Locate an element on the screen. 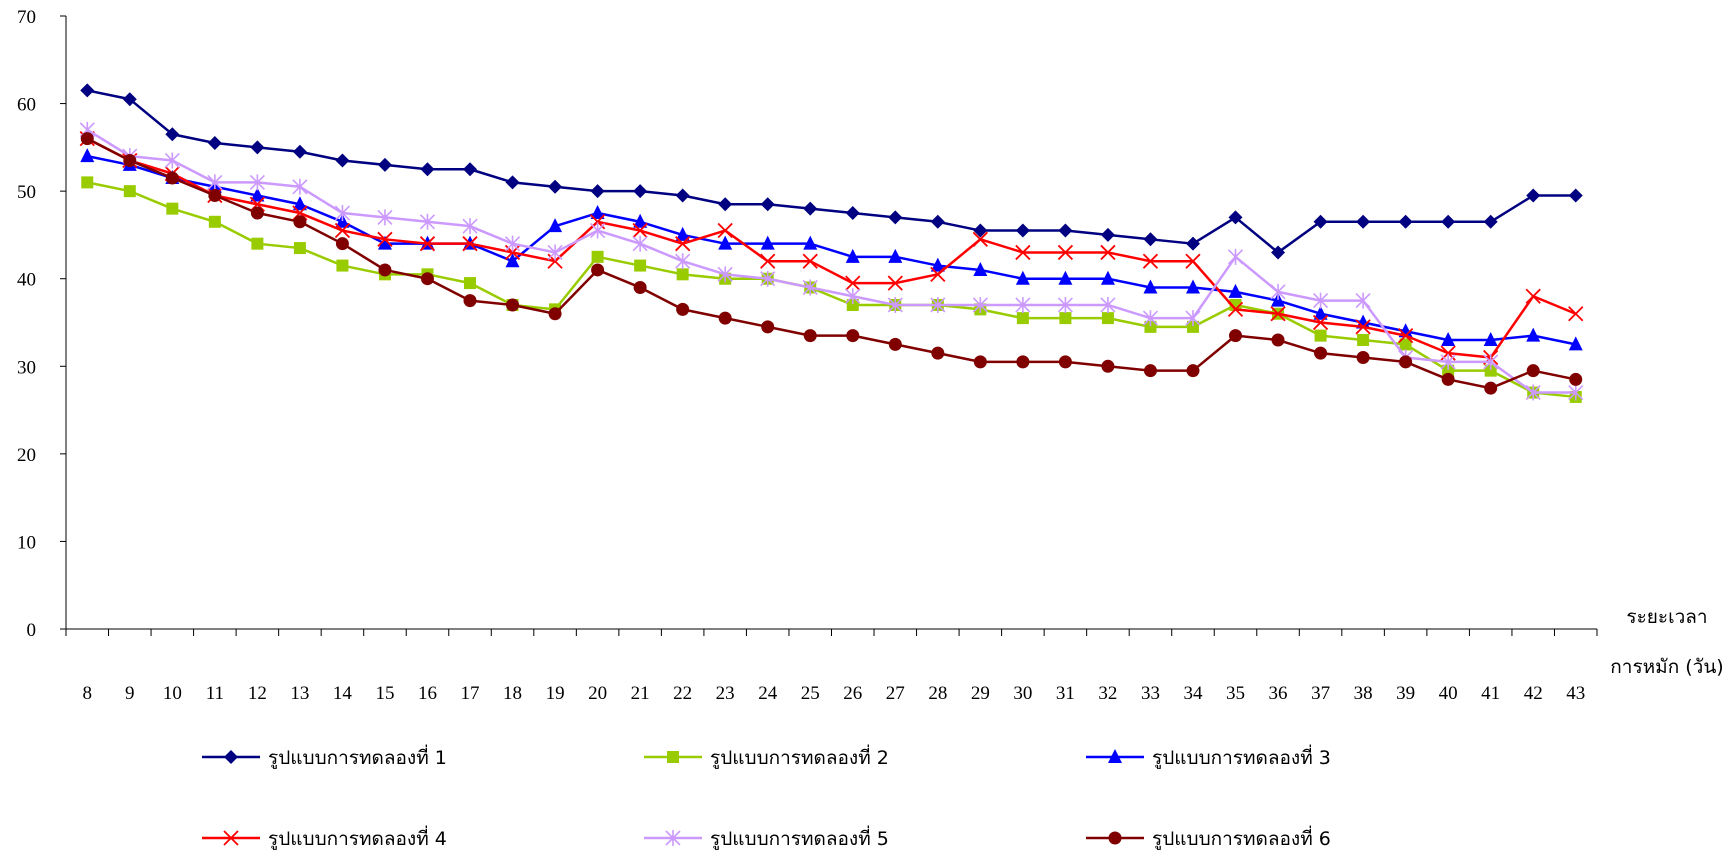  y-tick-label: 20 is located at coordinates (26, 455).